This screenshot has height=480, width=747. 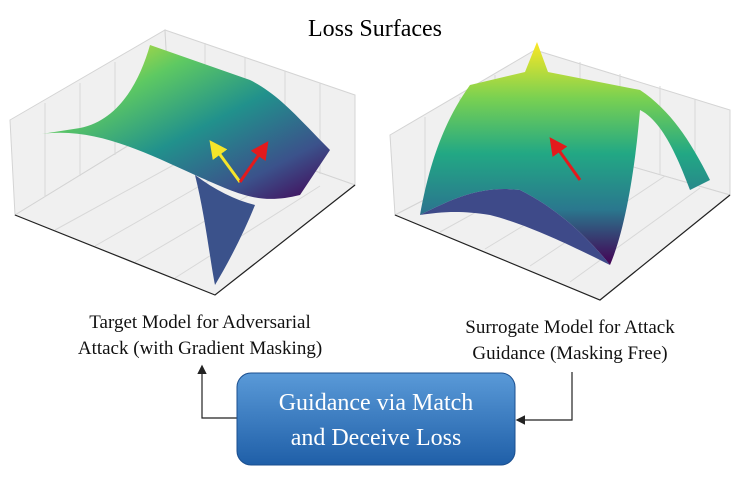 I want to click on right-label: Guidance (Masking Free), so click(x=569, y=353).